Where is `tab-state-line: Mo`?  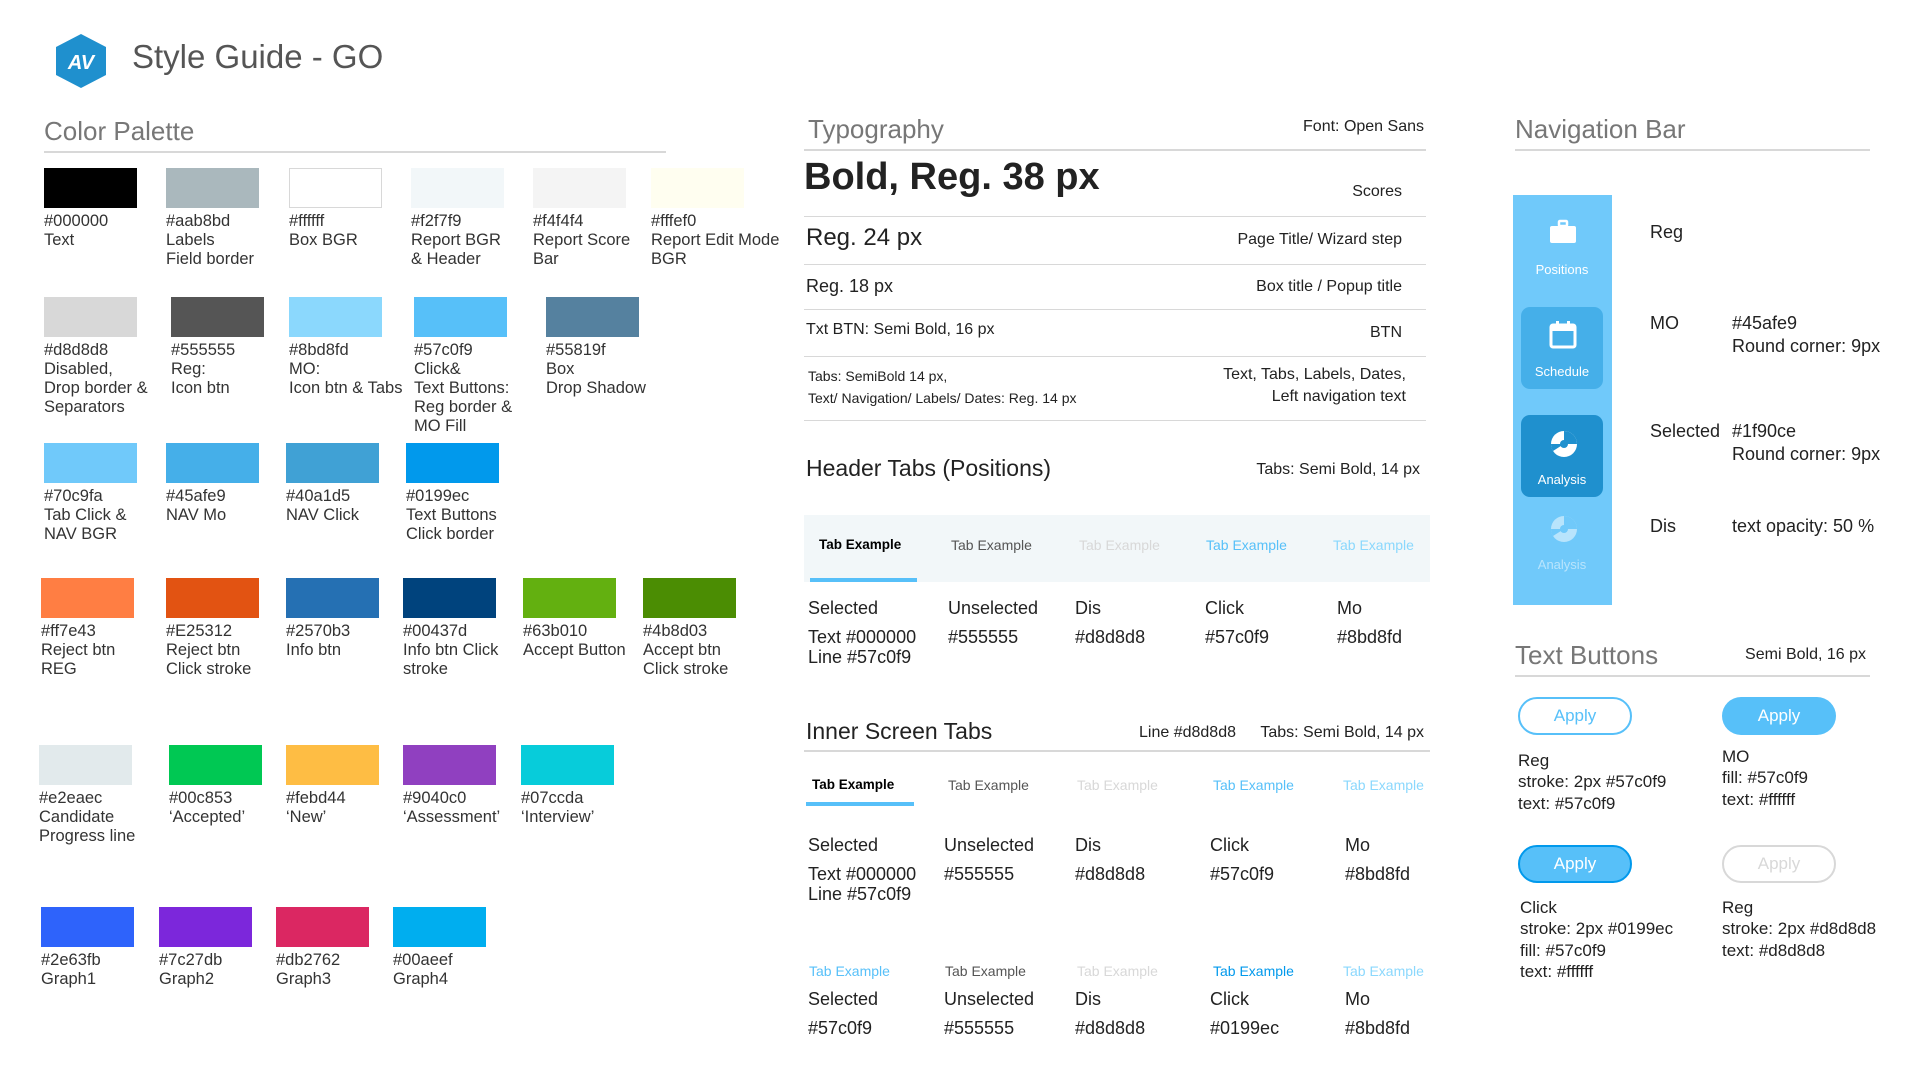 tab-state-line: Mo is located at coordinates (1358, 999).